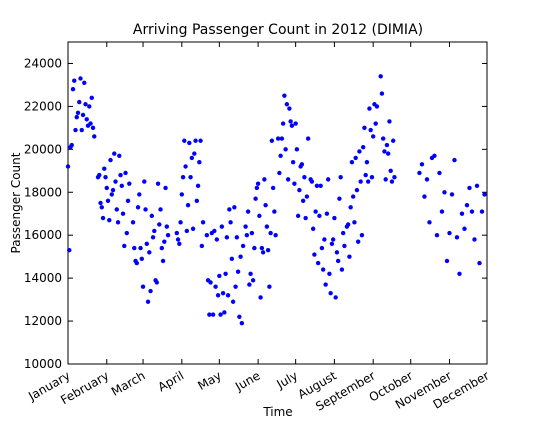 The image size is (540, 422). I want to click on x-tick-label: April, so click(171, 381).